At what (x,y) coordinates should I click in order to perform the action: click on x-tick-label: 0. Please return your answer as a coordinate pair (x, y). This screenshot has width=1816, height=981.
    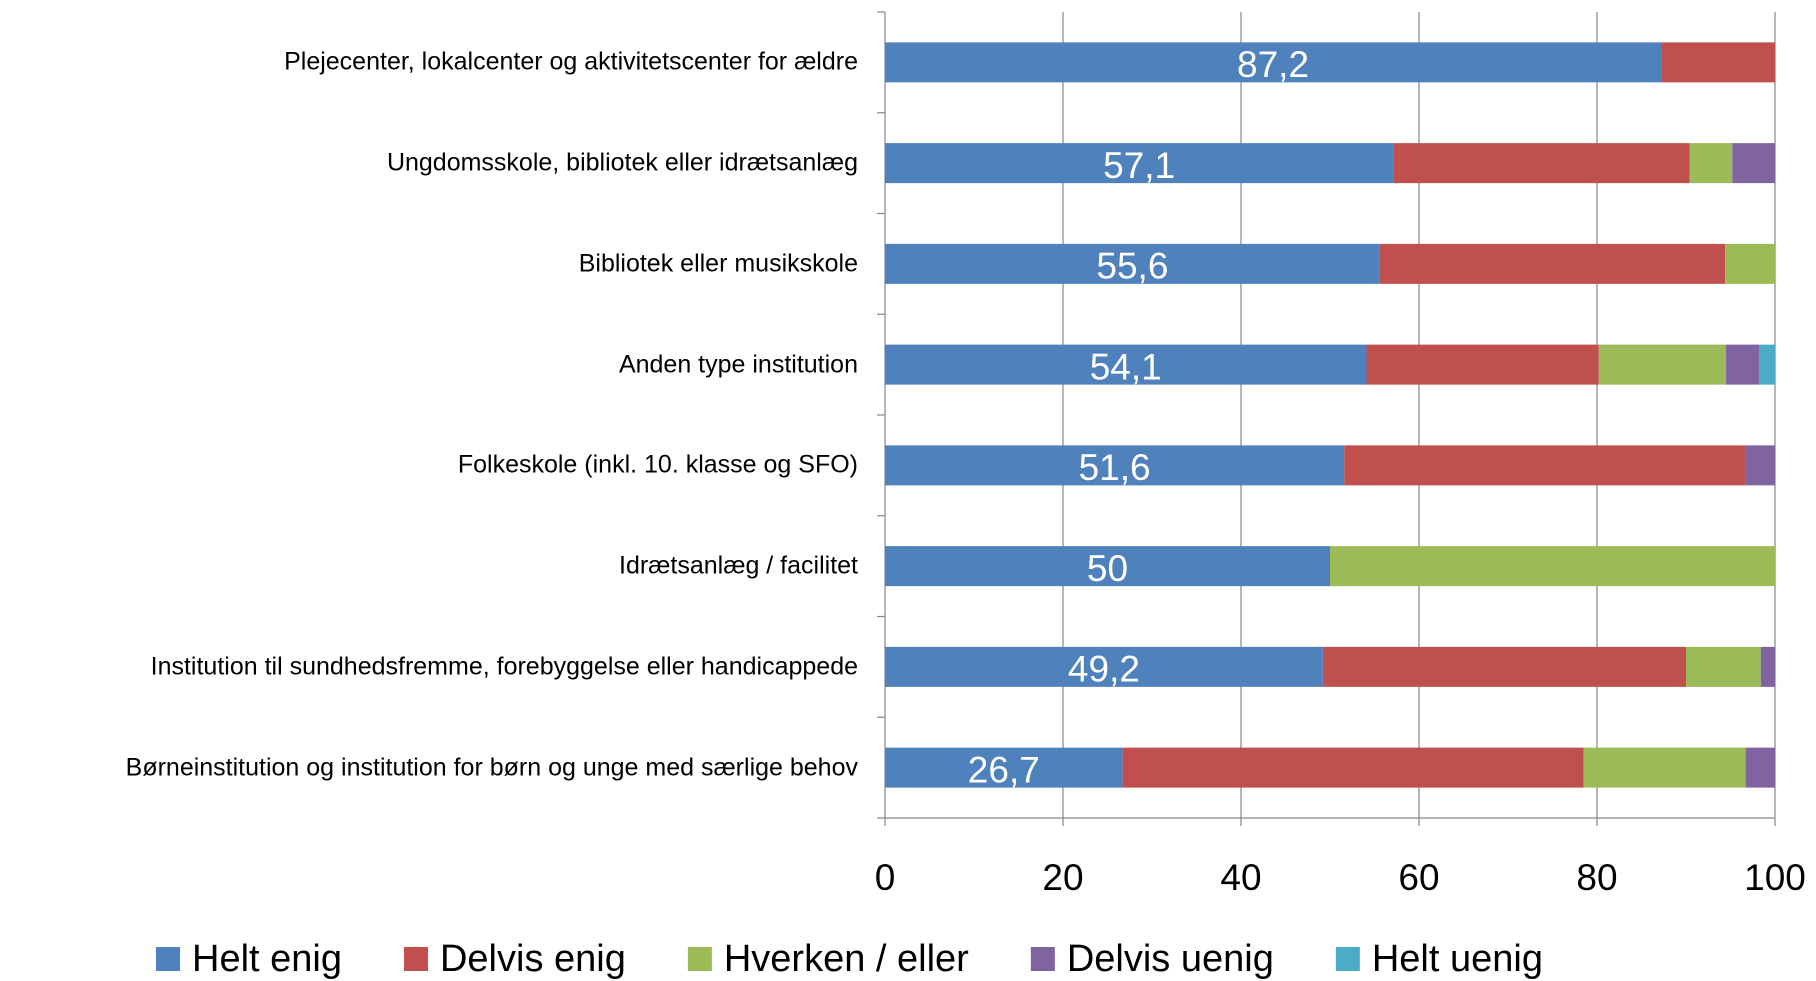
    Looking at the image, I should click on (885, 877).